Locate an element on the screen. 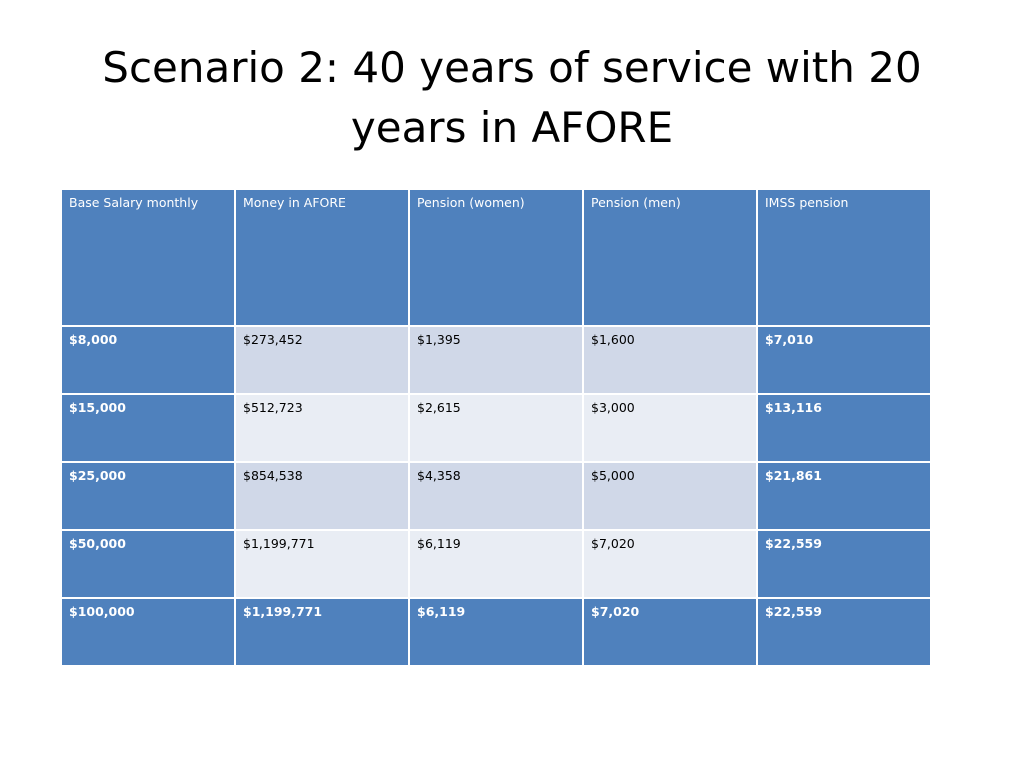 The image size is (1024, 768). header-pension-men: Pension (men) is located at coordinates (670, 257).